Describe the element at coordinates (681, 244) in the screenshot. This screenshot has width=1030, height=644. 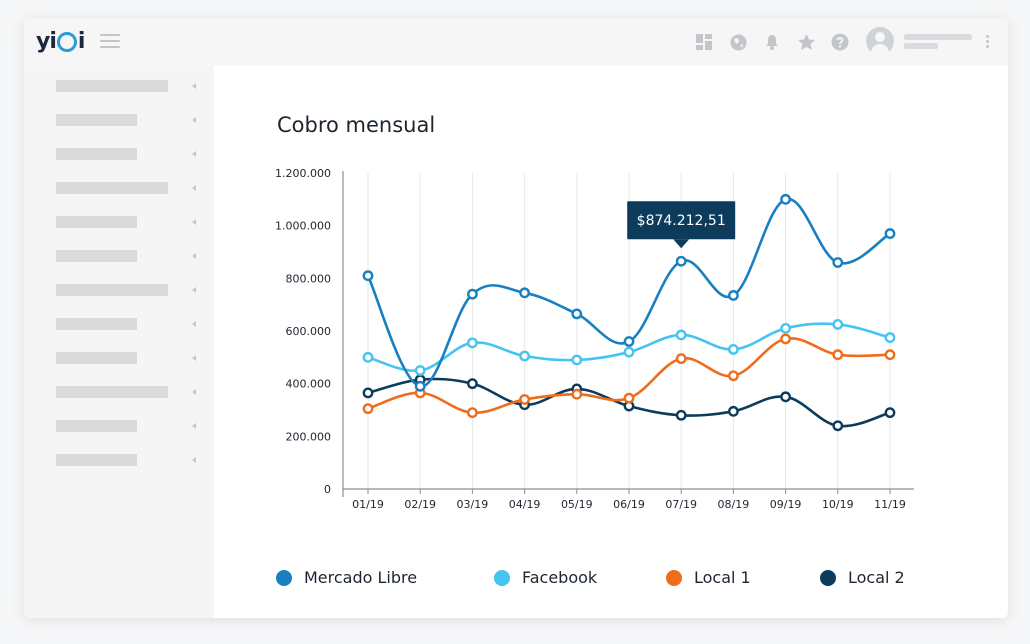
I see `tooltip-pointer` at that location.